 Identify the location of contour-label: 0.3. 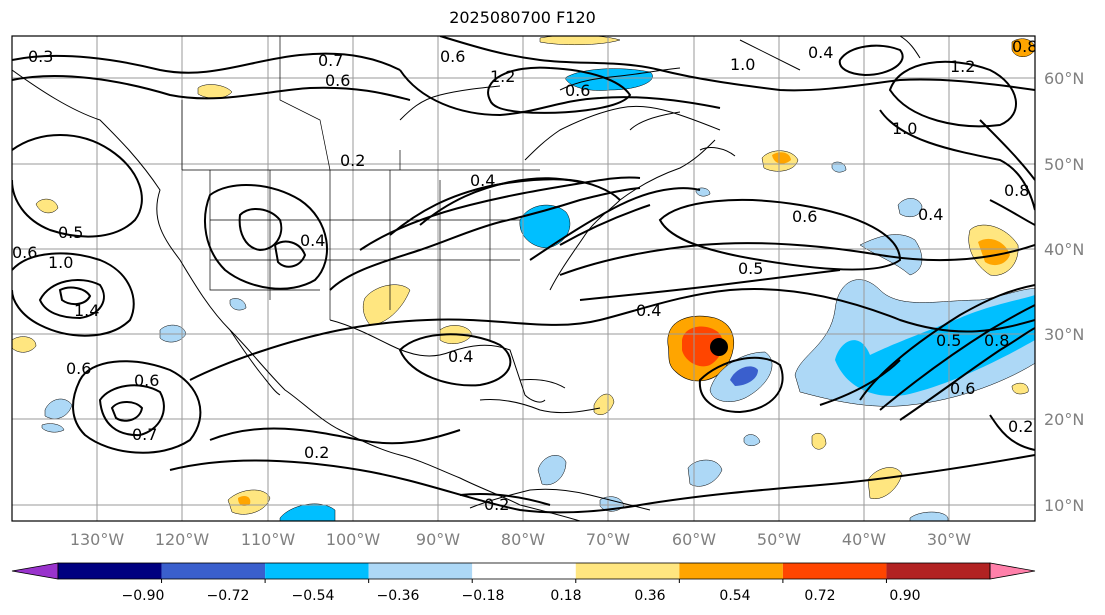
(40, 56).